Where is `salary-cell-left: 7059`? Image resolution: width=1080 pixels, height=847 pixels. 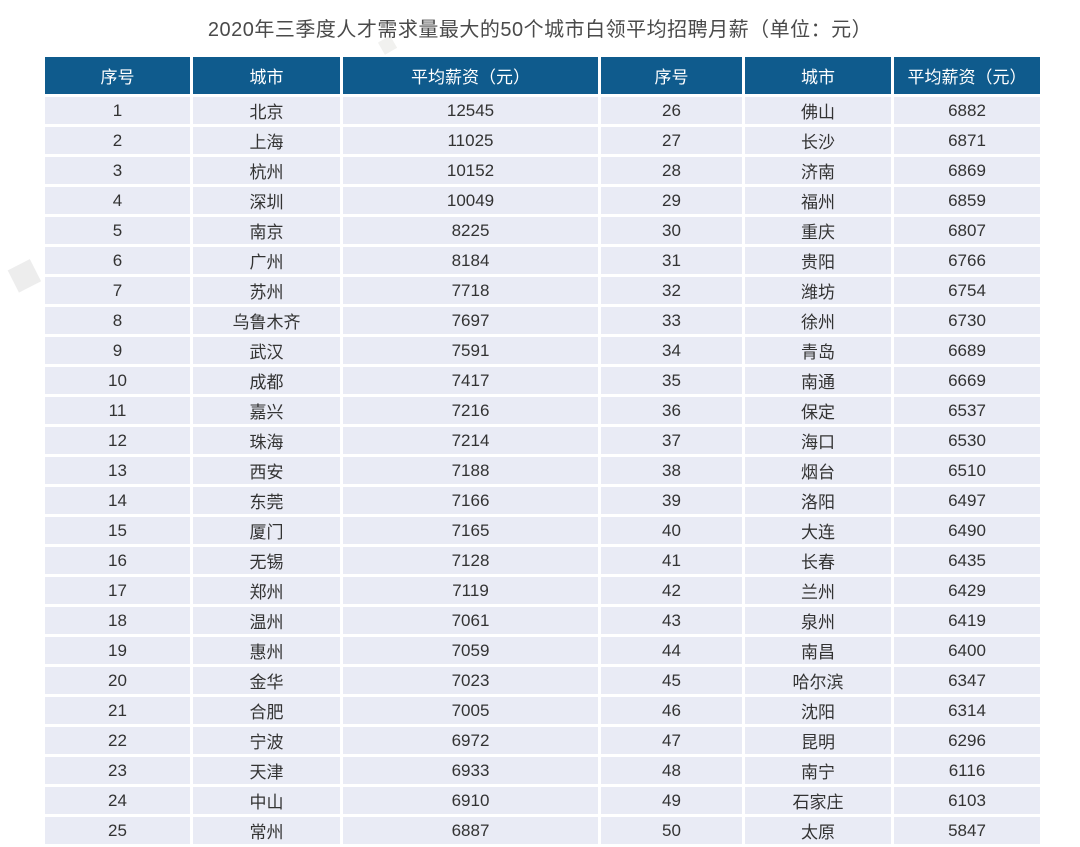
salary-cell-left: 7059 is located at coordinates (470, 650).